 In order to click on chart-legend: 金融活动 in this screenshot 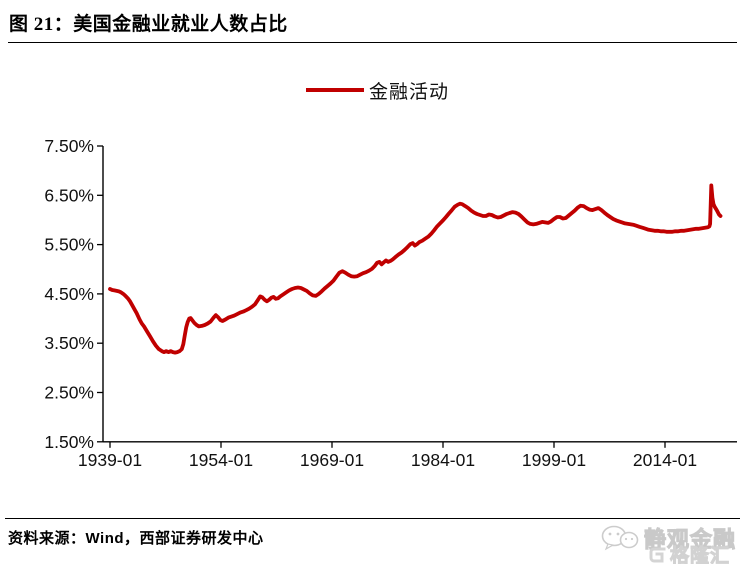, I will do `click(377, 90)`.